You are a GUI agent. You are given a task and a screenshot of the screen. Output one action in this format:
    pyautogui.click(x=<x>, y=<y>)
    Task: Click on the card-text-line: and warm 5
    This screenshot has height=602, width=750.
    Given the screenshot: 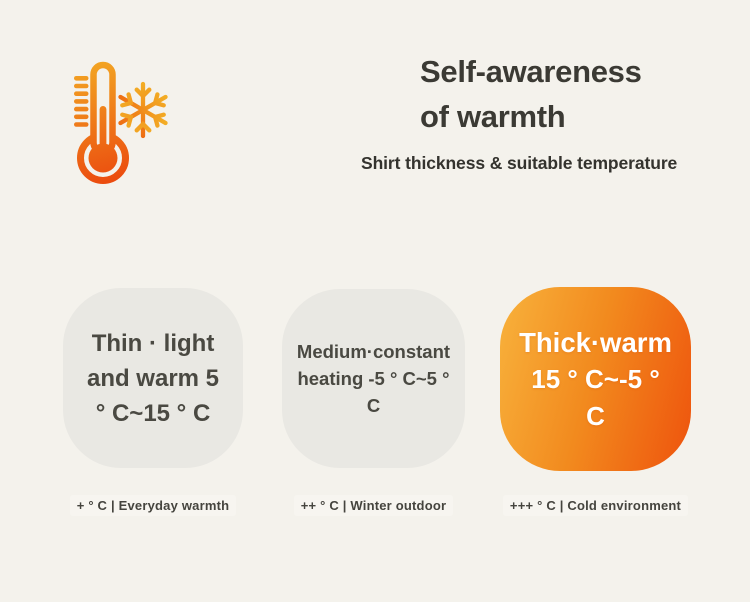 What is the action you would take?
    pyautogui.click(x=153, y=378)
    